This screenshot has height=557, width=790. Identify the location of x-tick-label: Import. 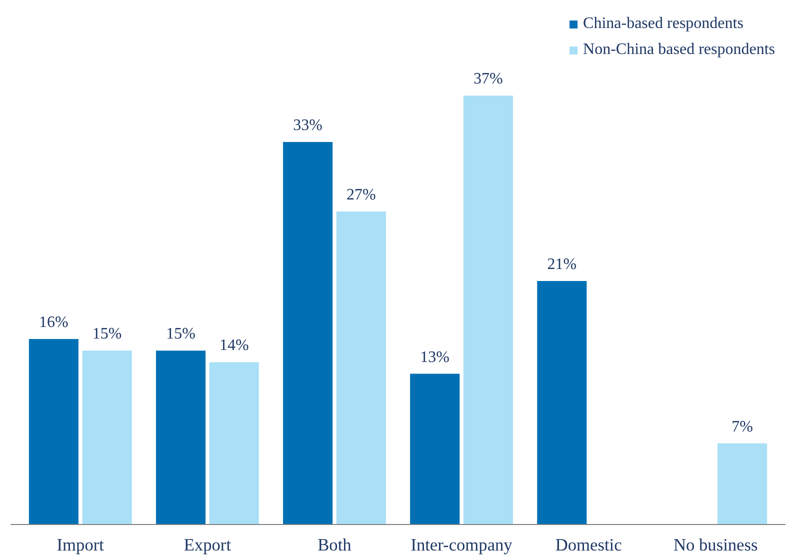
(80, 545).